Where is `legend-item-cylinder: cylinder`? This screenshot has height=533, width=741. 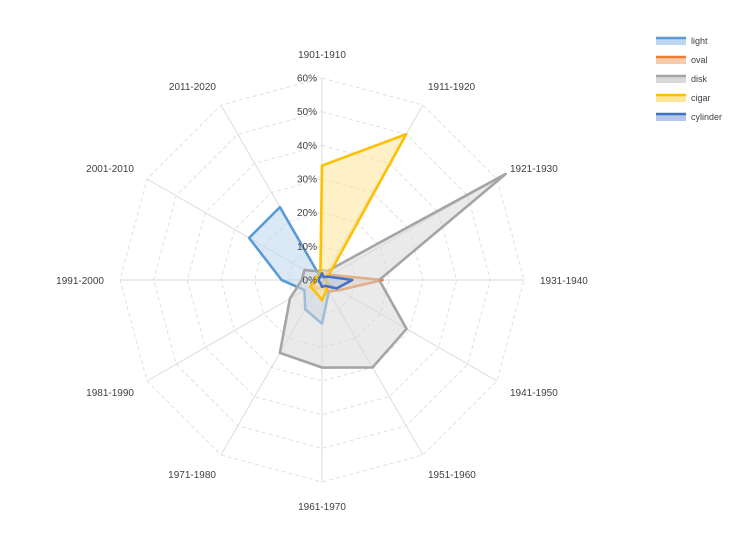
legend-item-cylinder: cylinder is located at coordinates (689, 117).